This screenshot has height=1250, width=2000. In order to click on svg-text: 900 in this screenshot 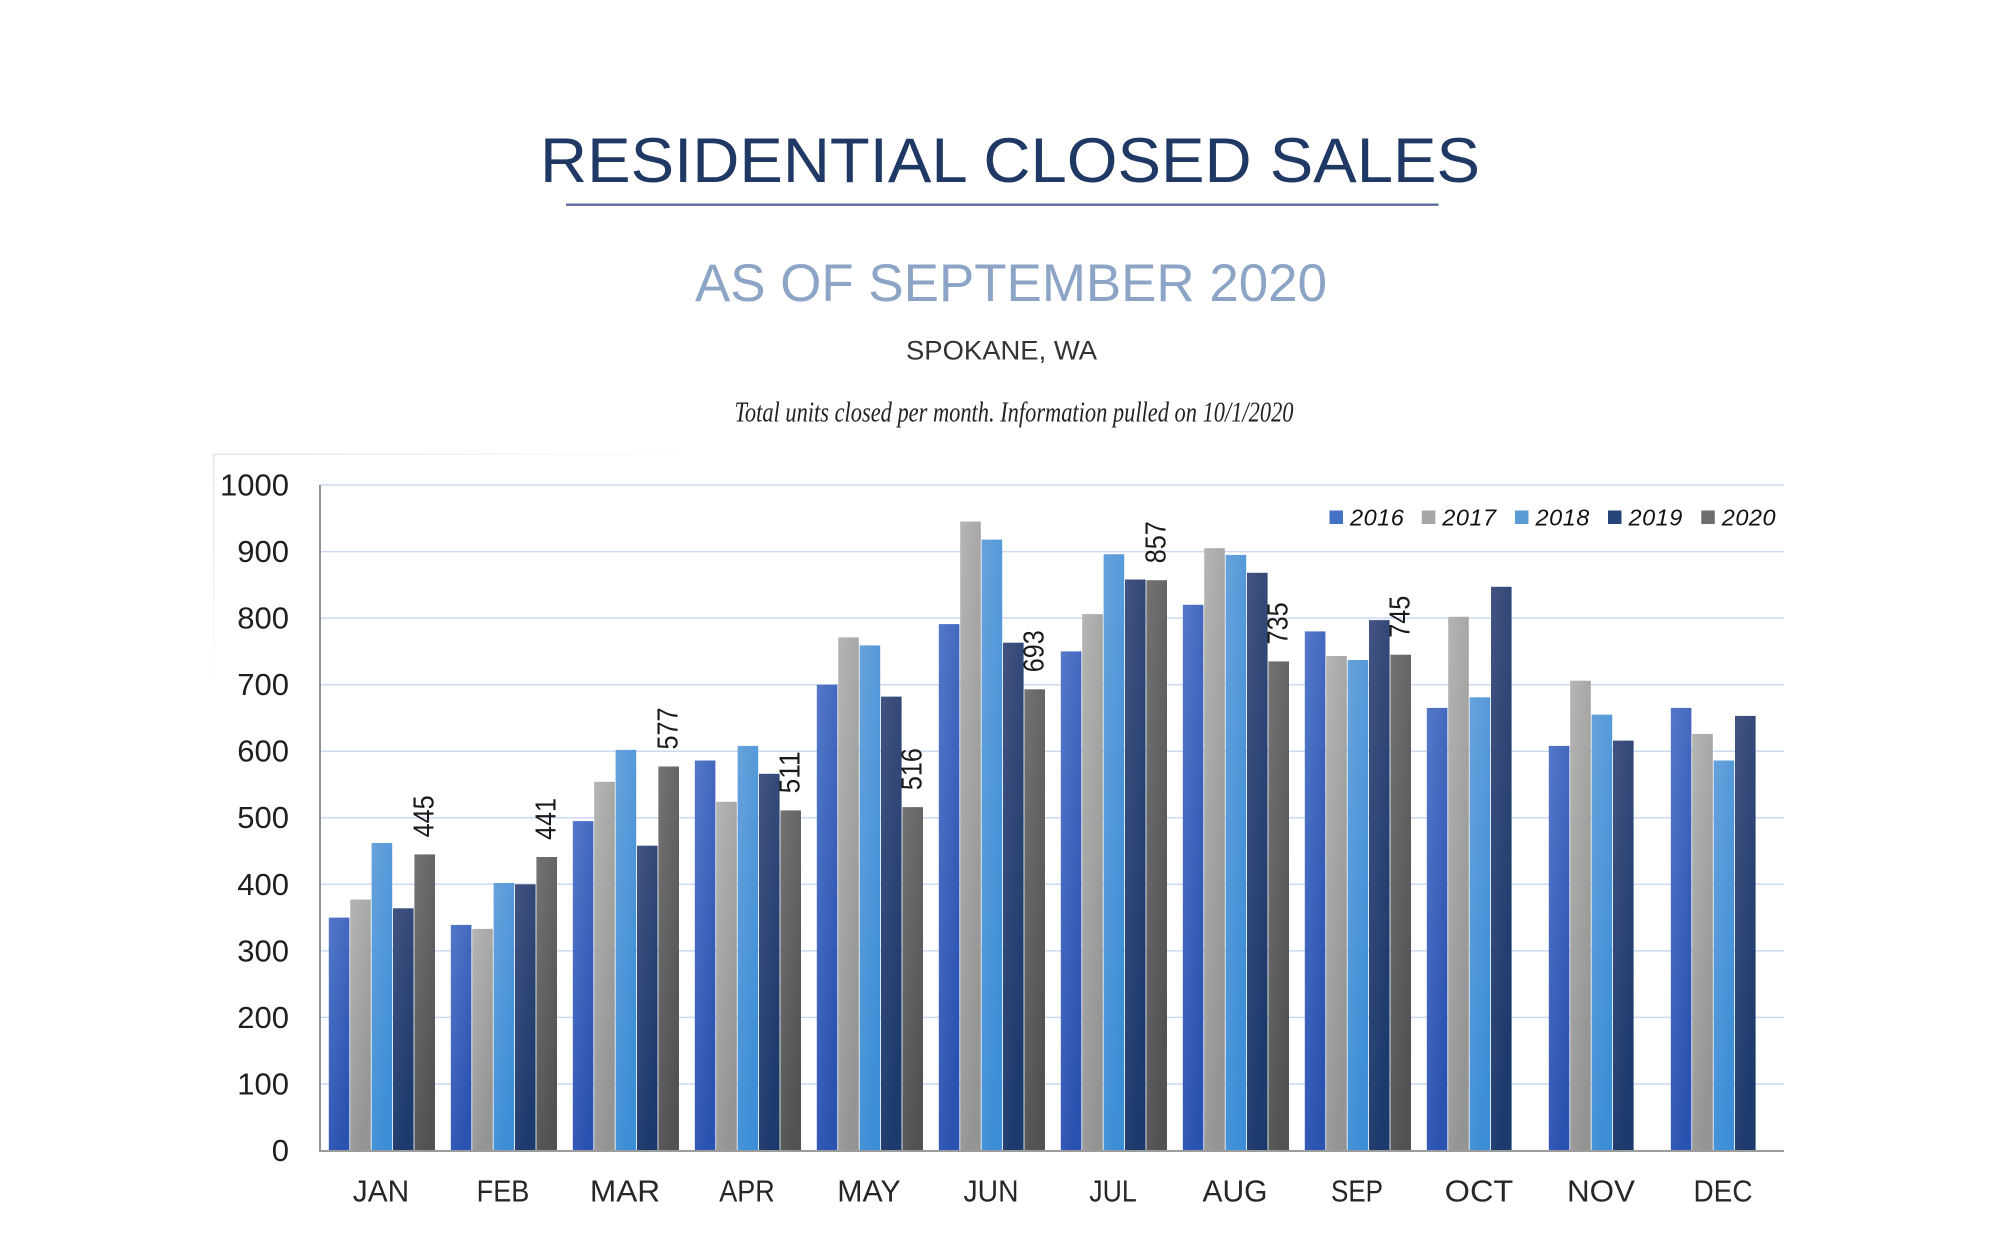, I will do `click(263, 551)`.